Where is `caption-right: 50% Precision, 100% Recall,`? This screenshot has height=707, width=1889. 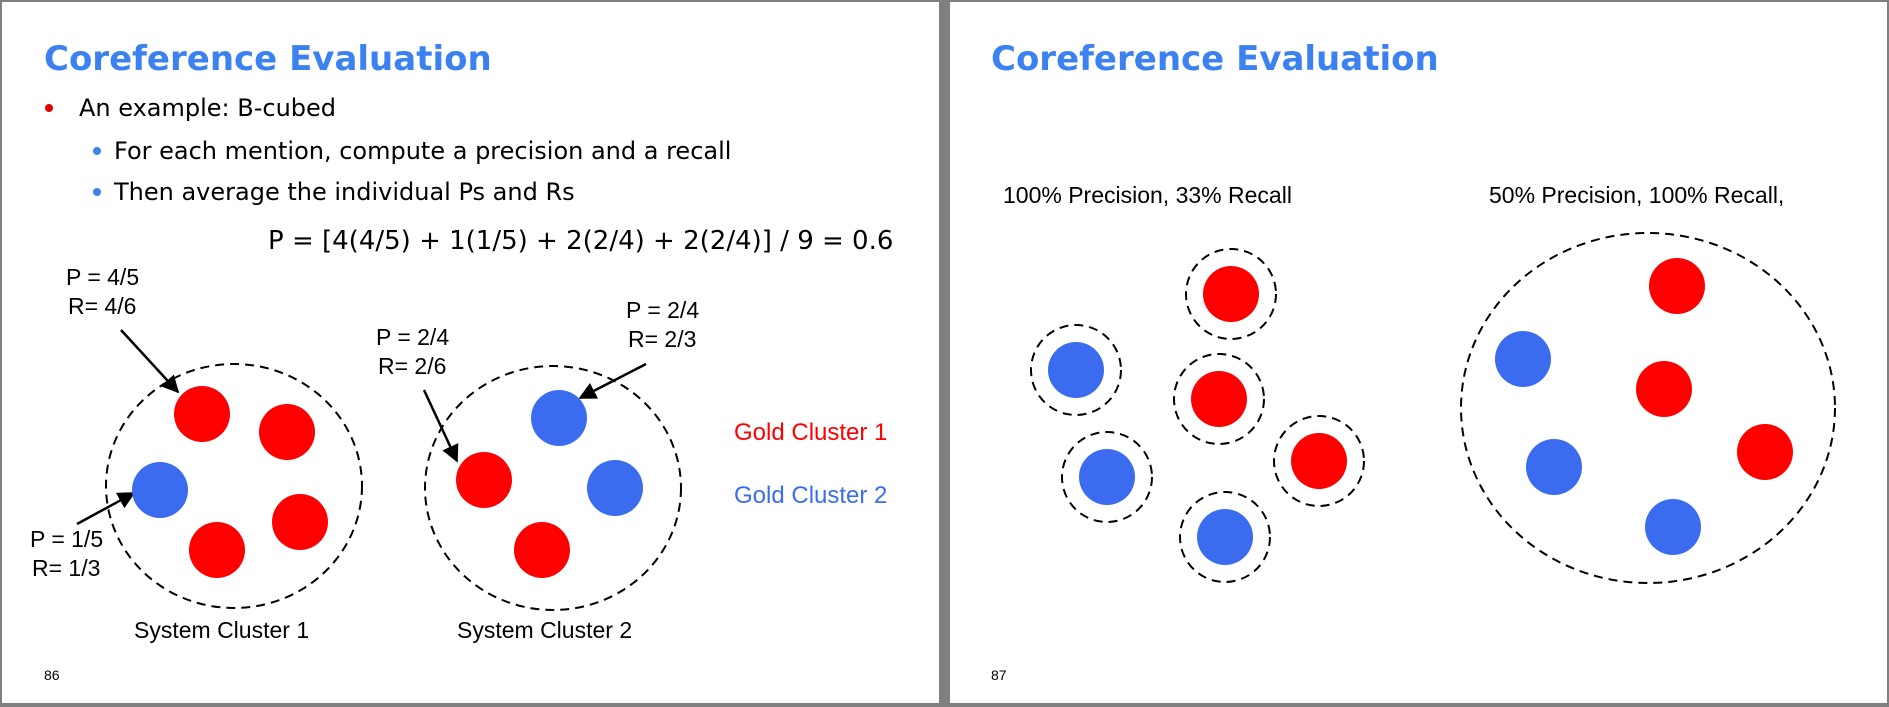 caption-right: 50% Precision, 100% Recall, is located at coordinates (1636, 195).